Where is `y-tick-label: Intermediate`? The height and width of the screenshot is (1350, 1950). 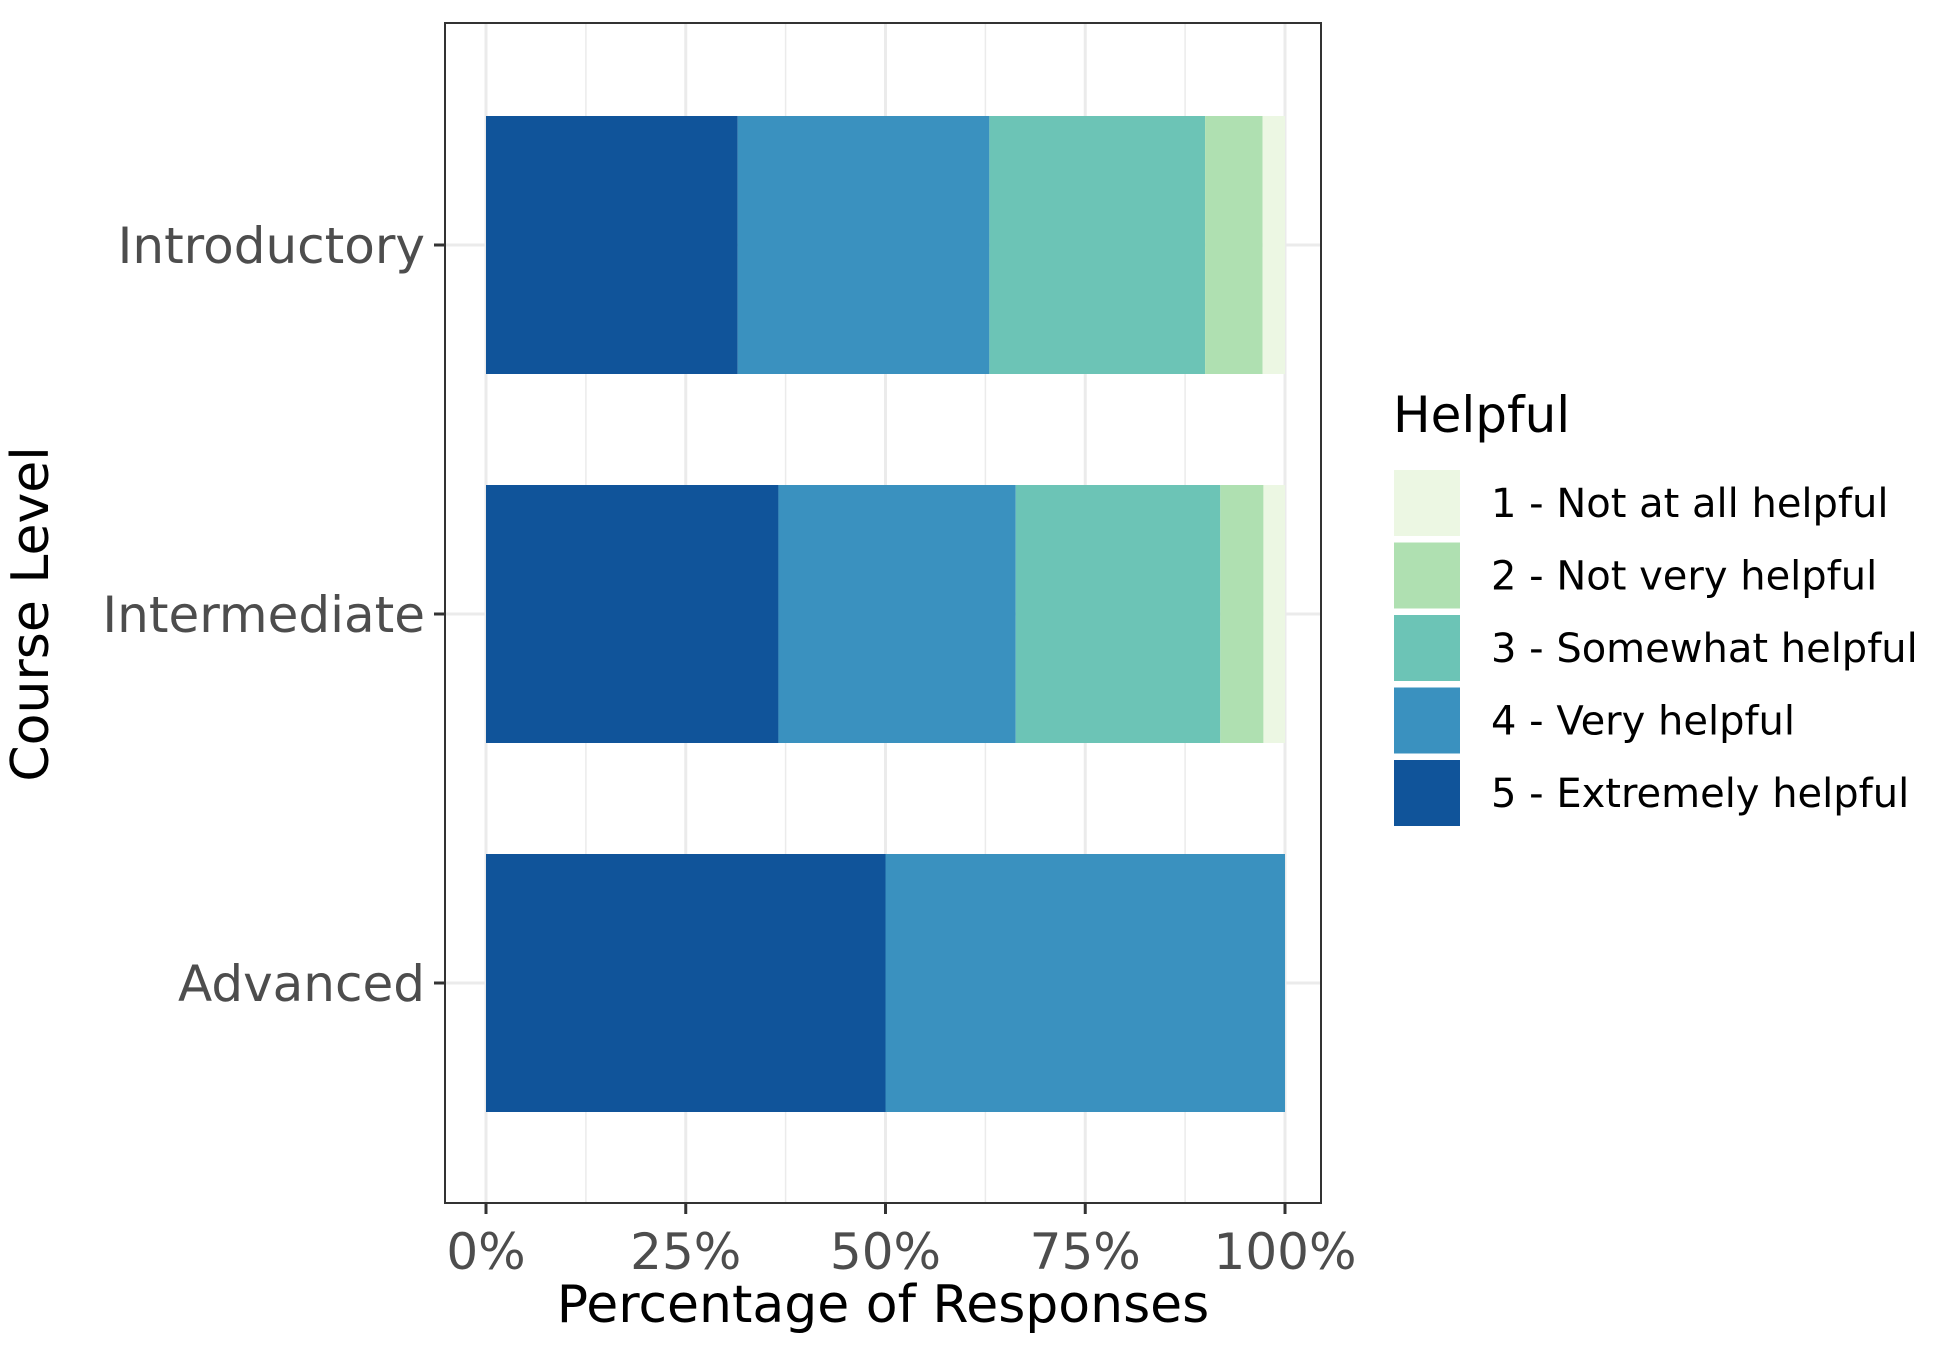
y-tick-label: Intermediate is located at coordinates (263, 615).